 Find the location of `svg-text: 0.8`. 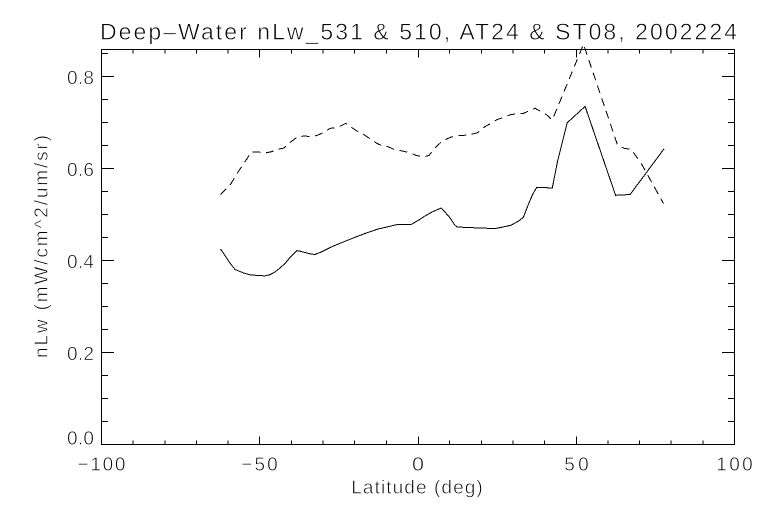

svg-text: 0.8 is located at coordinates (80, 78).